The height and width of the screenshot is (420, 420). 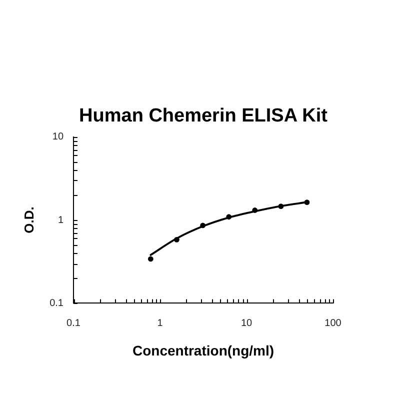 What do you see at coordinates (203, 350) in the screenshot?
I see `x-axis-title: Concentration(ng/ml)` at bounding box center [203, 350].